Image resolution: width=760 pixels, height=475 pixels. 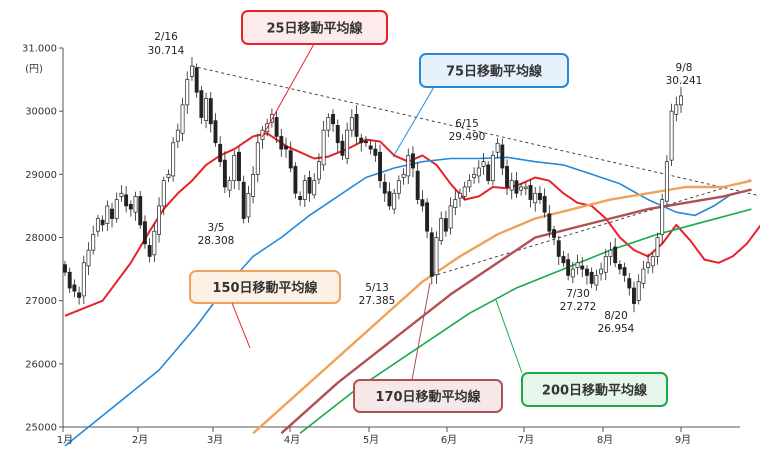 I want to click on ma-label-text: 170日移動平均線, so click(x=428, y=397).